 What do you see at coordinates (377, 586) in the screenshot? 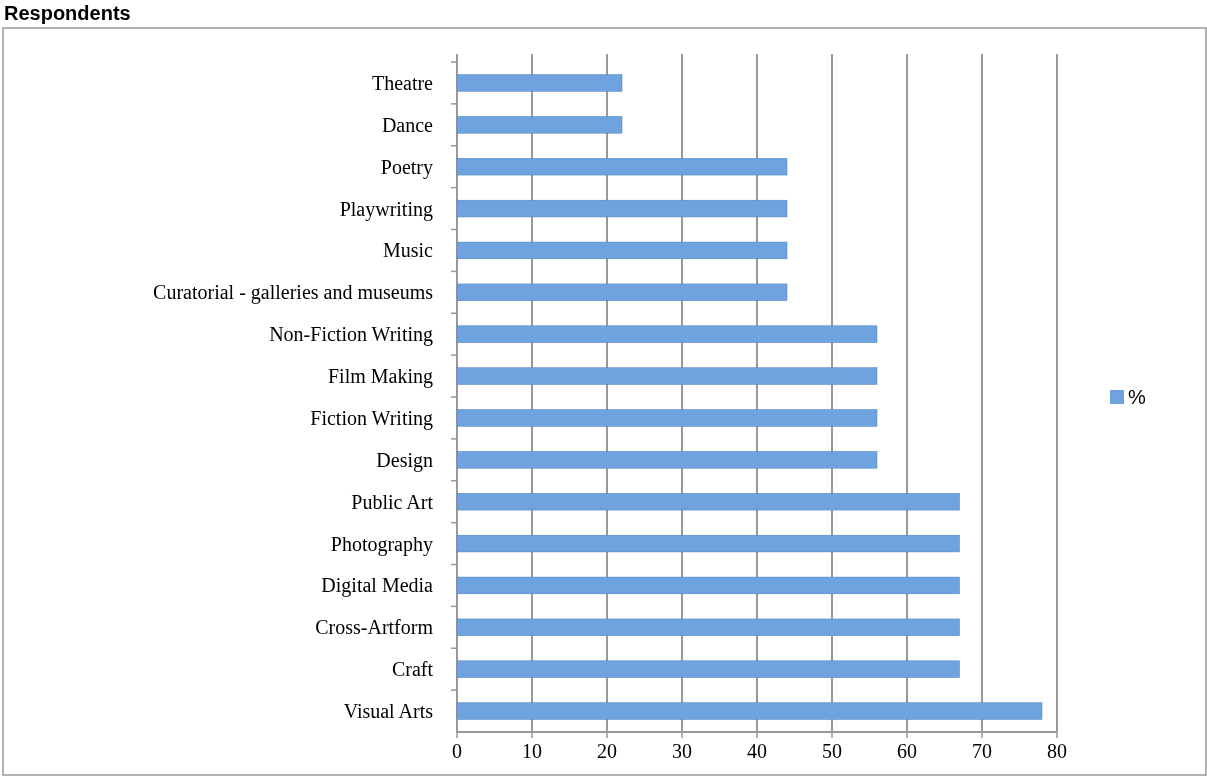
I see `y-tick-label: Digital Media` at bounding box center [377, 586].